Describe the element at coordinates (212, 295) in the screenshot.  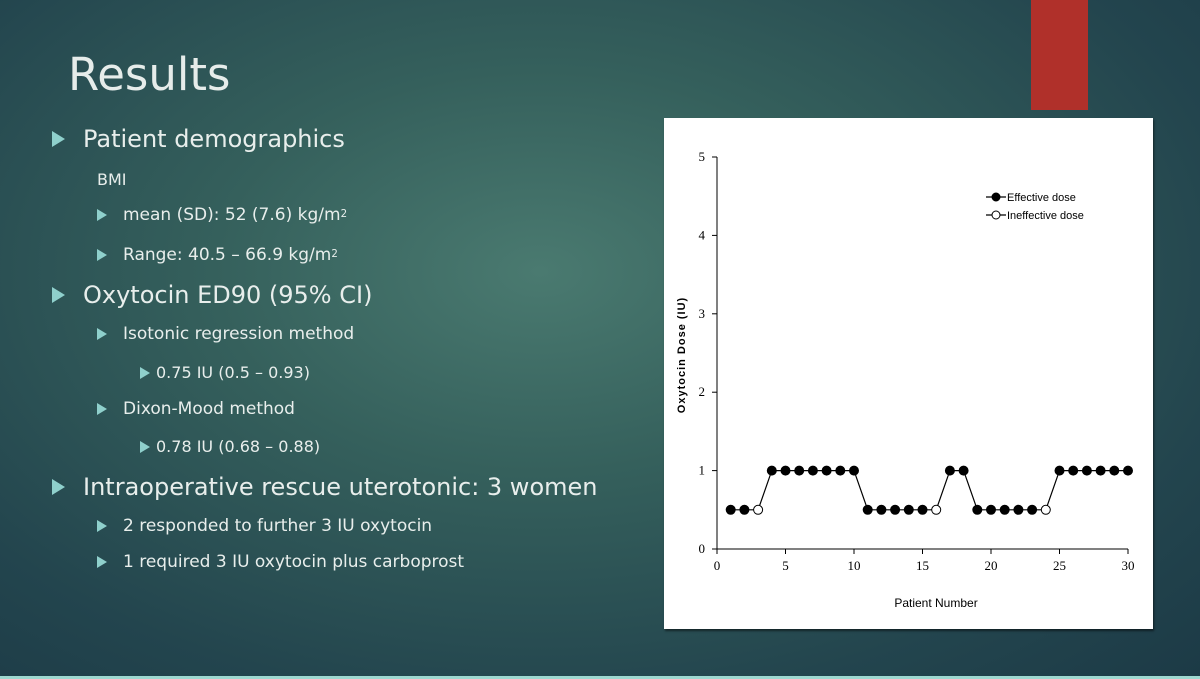
I see `bullet-item: Oxytocin ED90 (95% CI)` at that location.